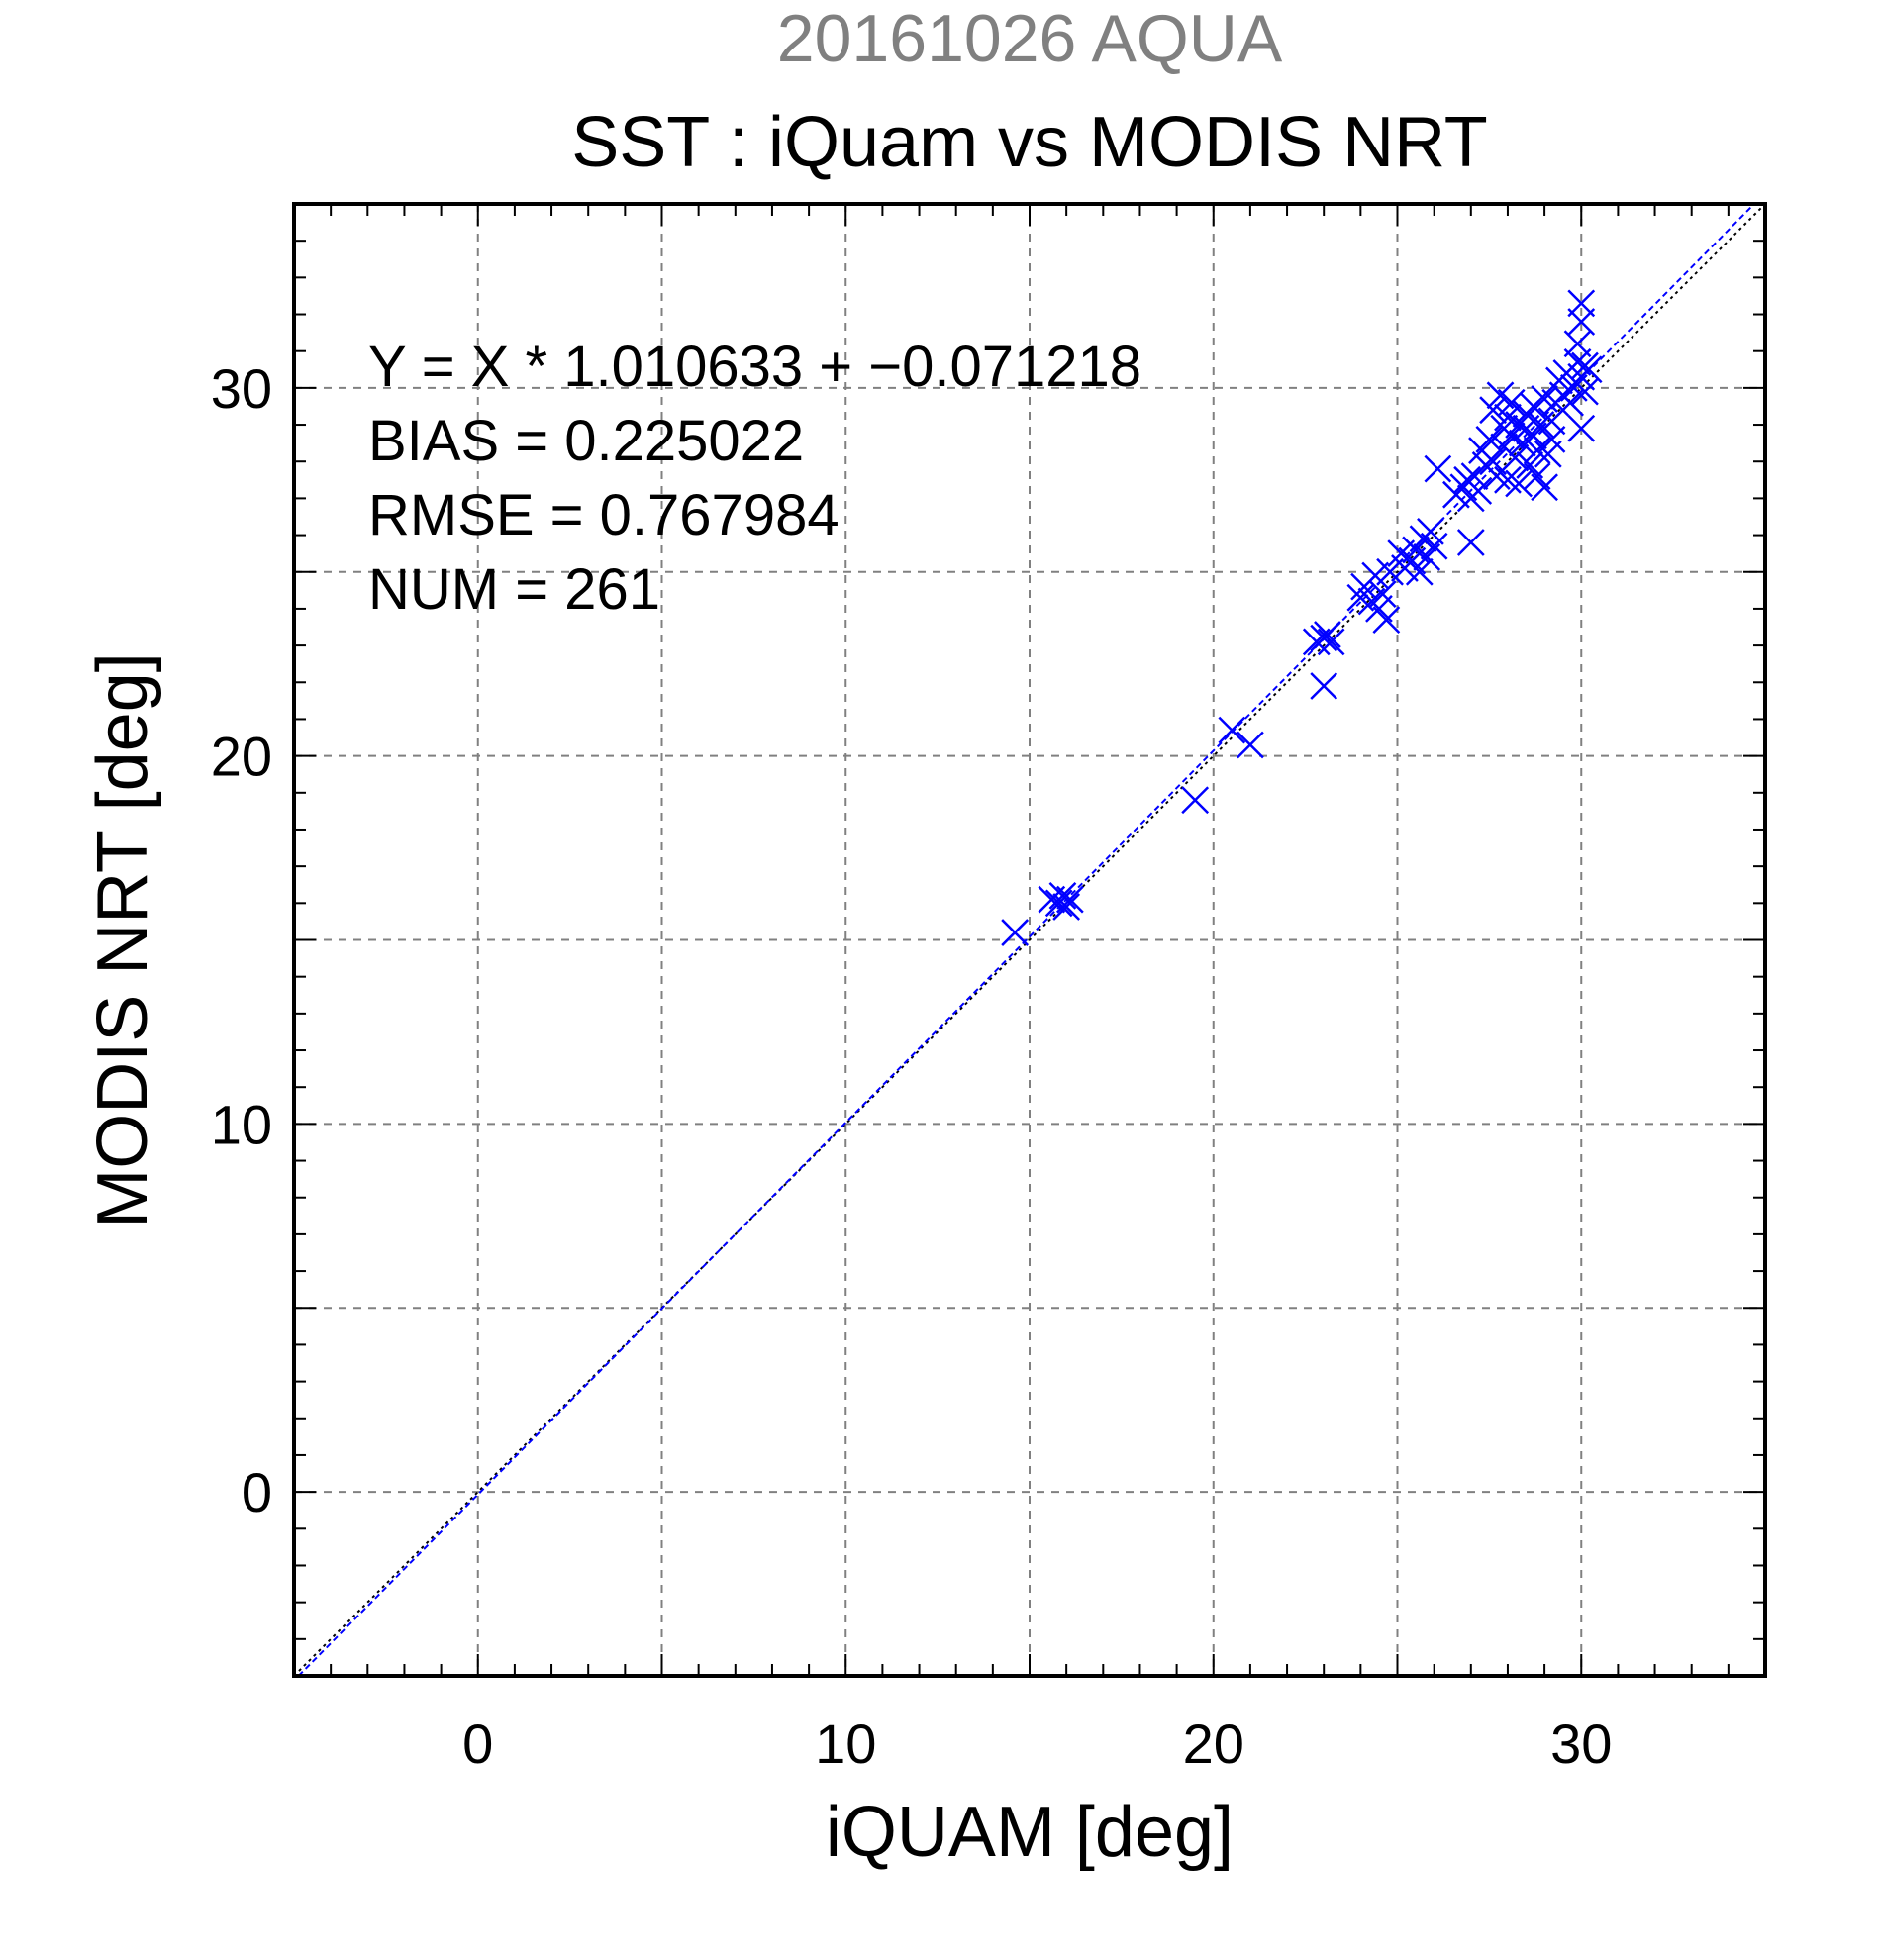 Image resolution: width=1881 pixels, height=1960 pixels. I want to click on rmse-stat: RMSE = 0.767984, so click(604, 515).